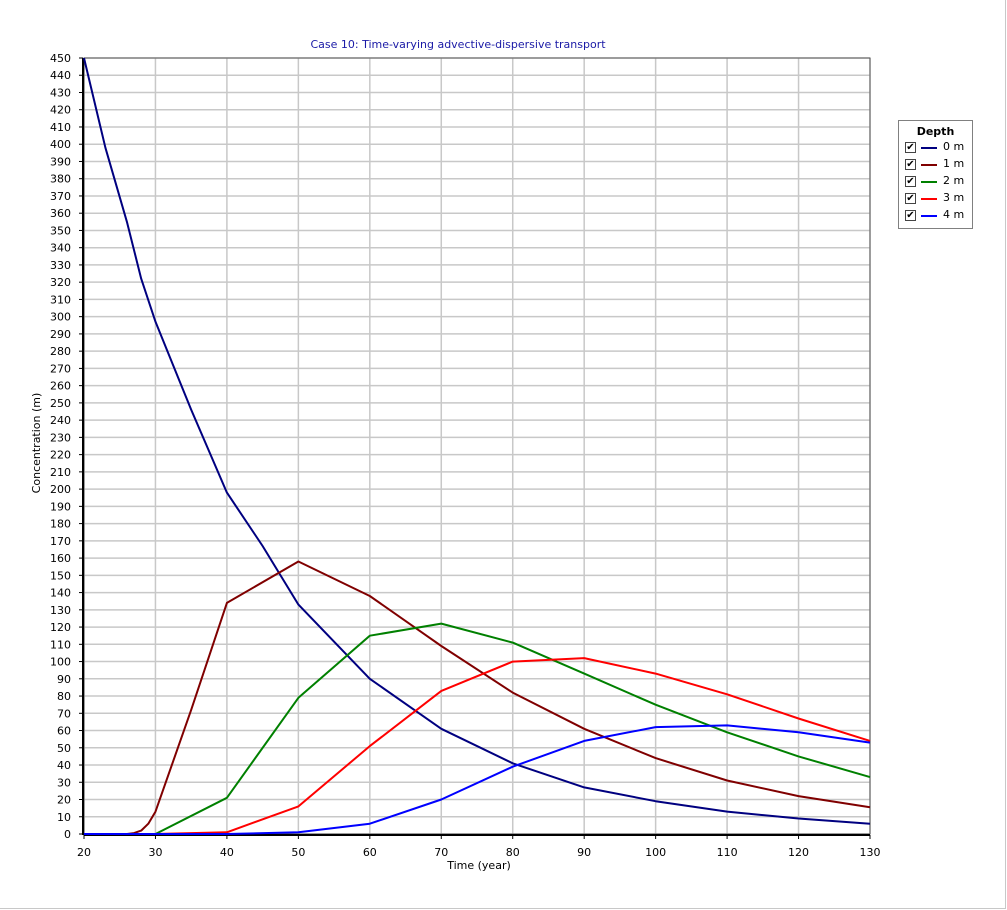  What do you see at coordinates (60, 489) in the screenshot?
I see `y-tick-label: 200` at bounding box center [60, 489].